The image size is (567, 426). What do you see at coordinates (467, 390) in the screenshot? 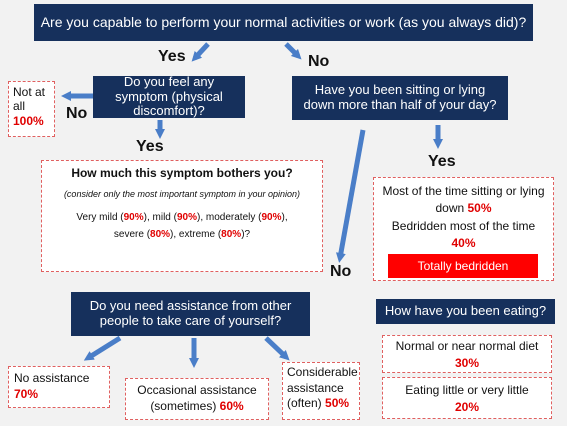
I see `eating-little-label: Eating little or very little` at bounding box center [467, 390].